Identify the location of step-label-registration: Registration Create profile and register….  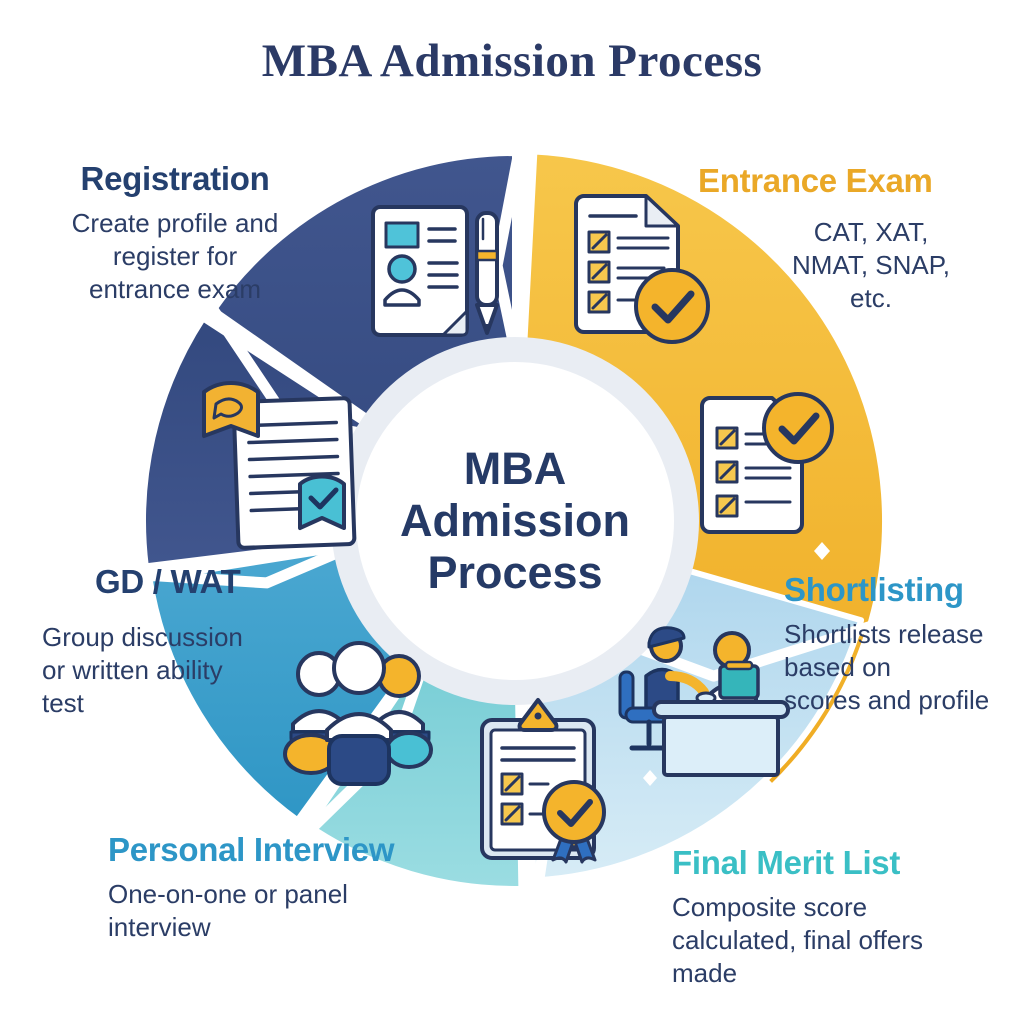
(175, 233).